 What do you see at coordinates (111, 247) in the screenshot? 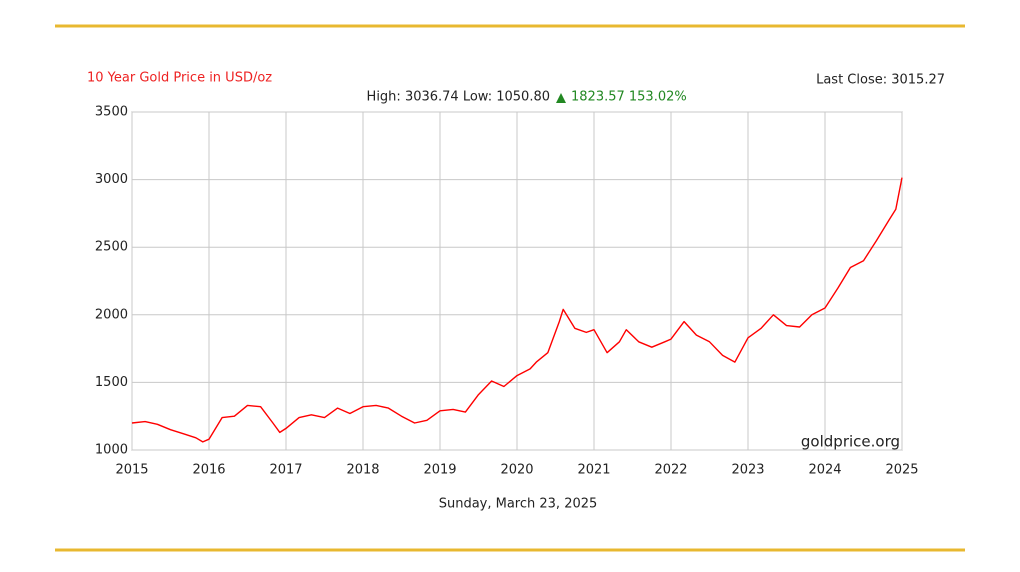
I see `y-tick-label: 2500` at bounding box center [111, 247].